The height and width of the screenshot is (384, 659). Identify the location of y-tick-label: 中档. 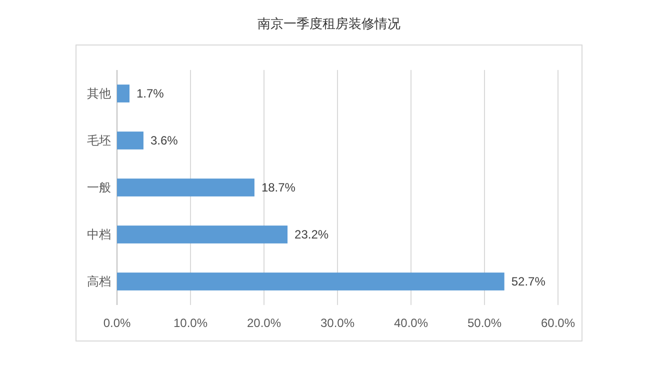
(99, 235).